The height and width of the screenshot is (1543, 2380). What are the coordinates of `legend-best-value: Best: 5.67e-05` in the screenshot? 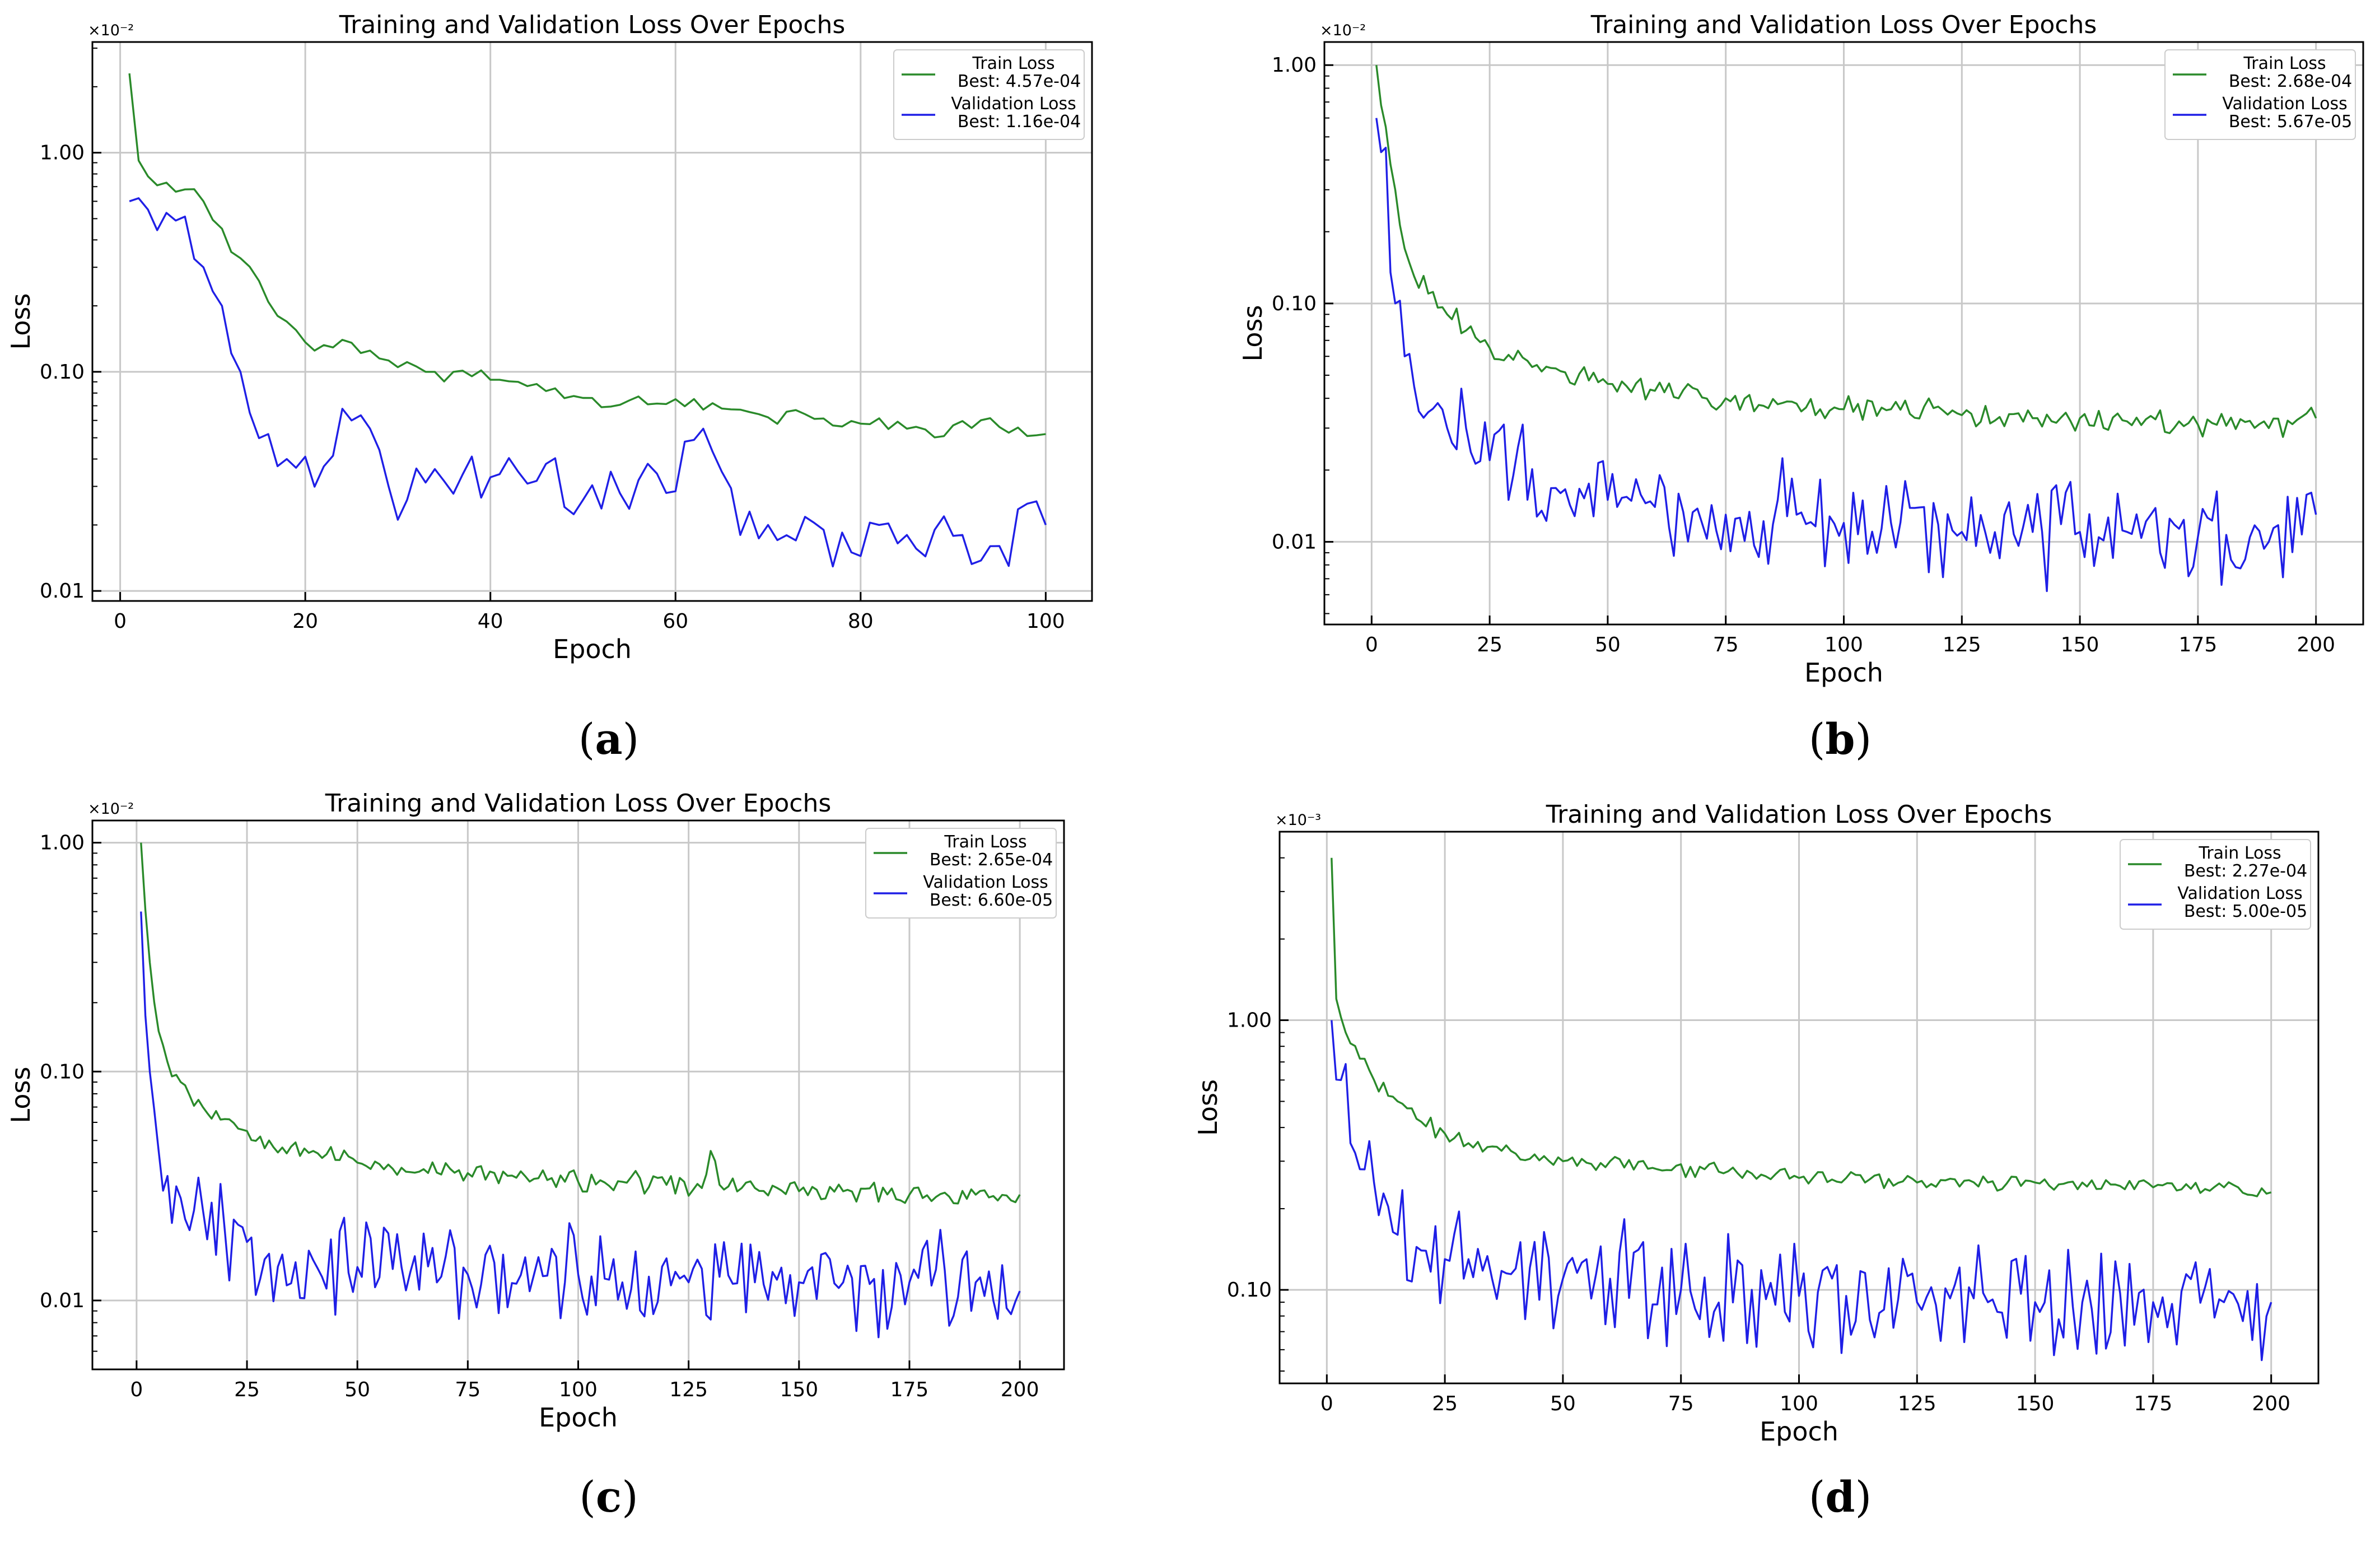 It's located at (2291, 122).